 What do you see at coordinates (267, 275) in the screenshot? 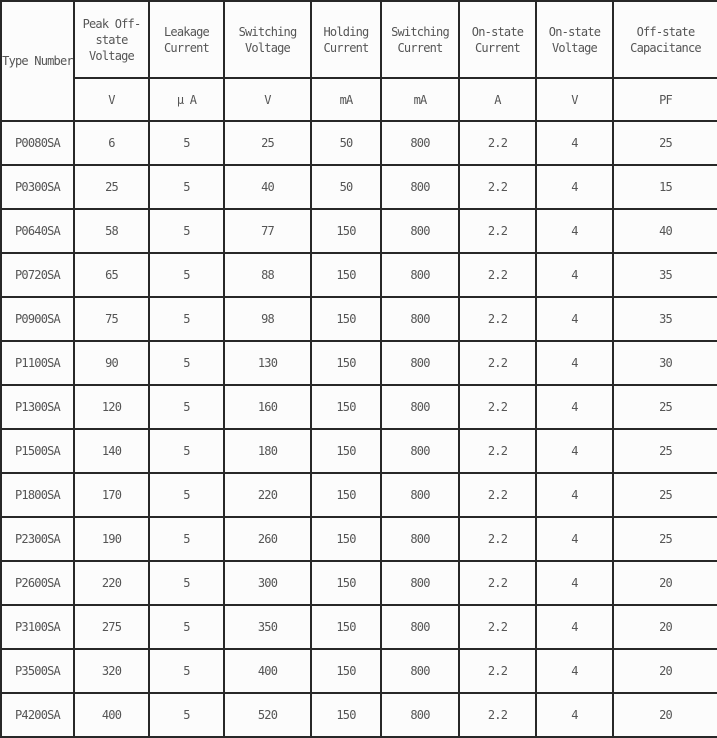
I see `value-cell: 88` at bounding box center [267, 275].